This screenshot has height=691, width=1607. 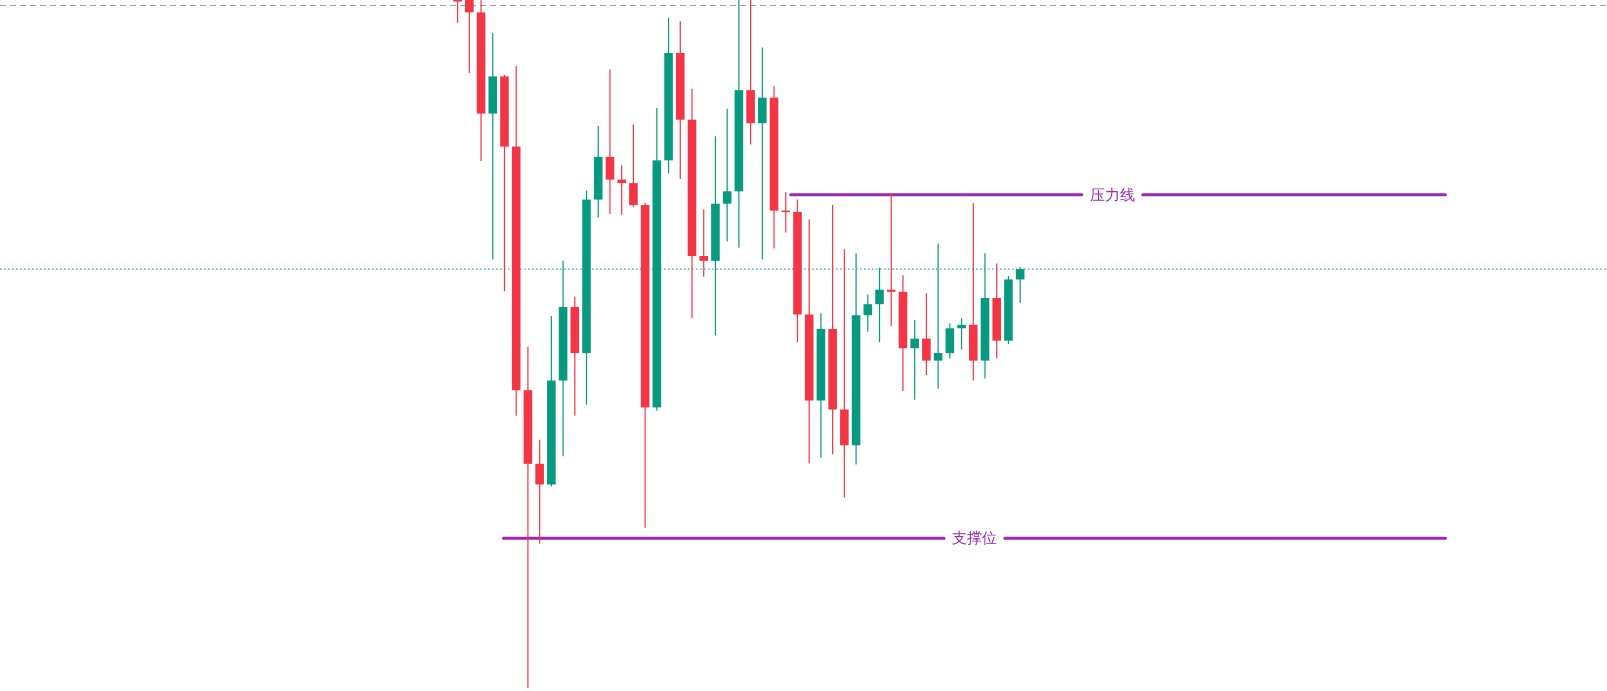 I want to click on ref-line-label: 支撑位, so click(x=974, y=538).